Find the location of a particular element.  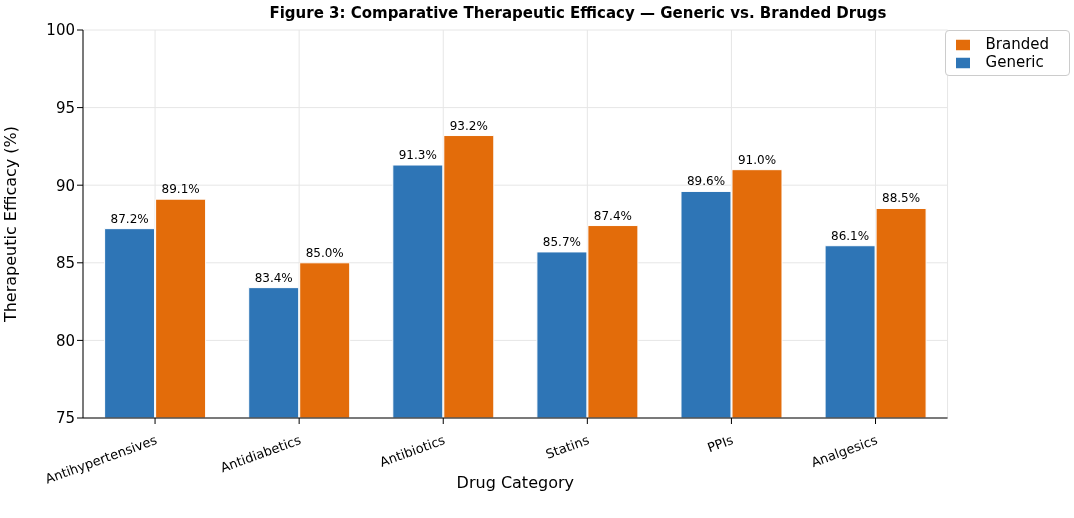

data-label: 88.5% is located at coordinates (901, 198).